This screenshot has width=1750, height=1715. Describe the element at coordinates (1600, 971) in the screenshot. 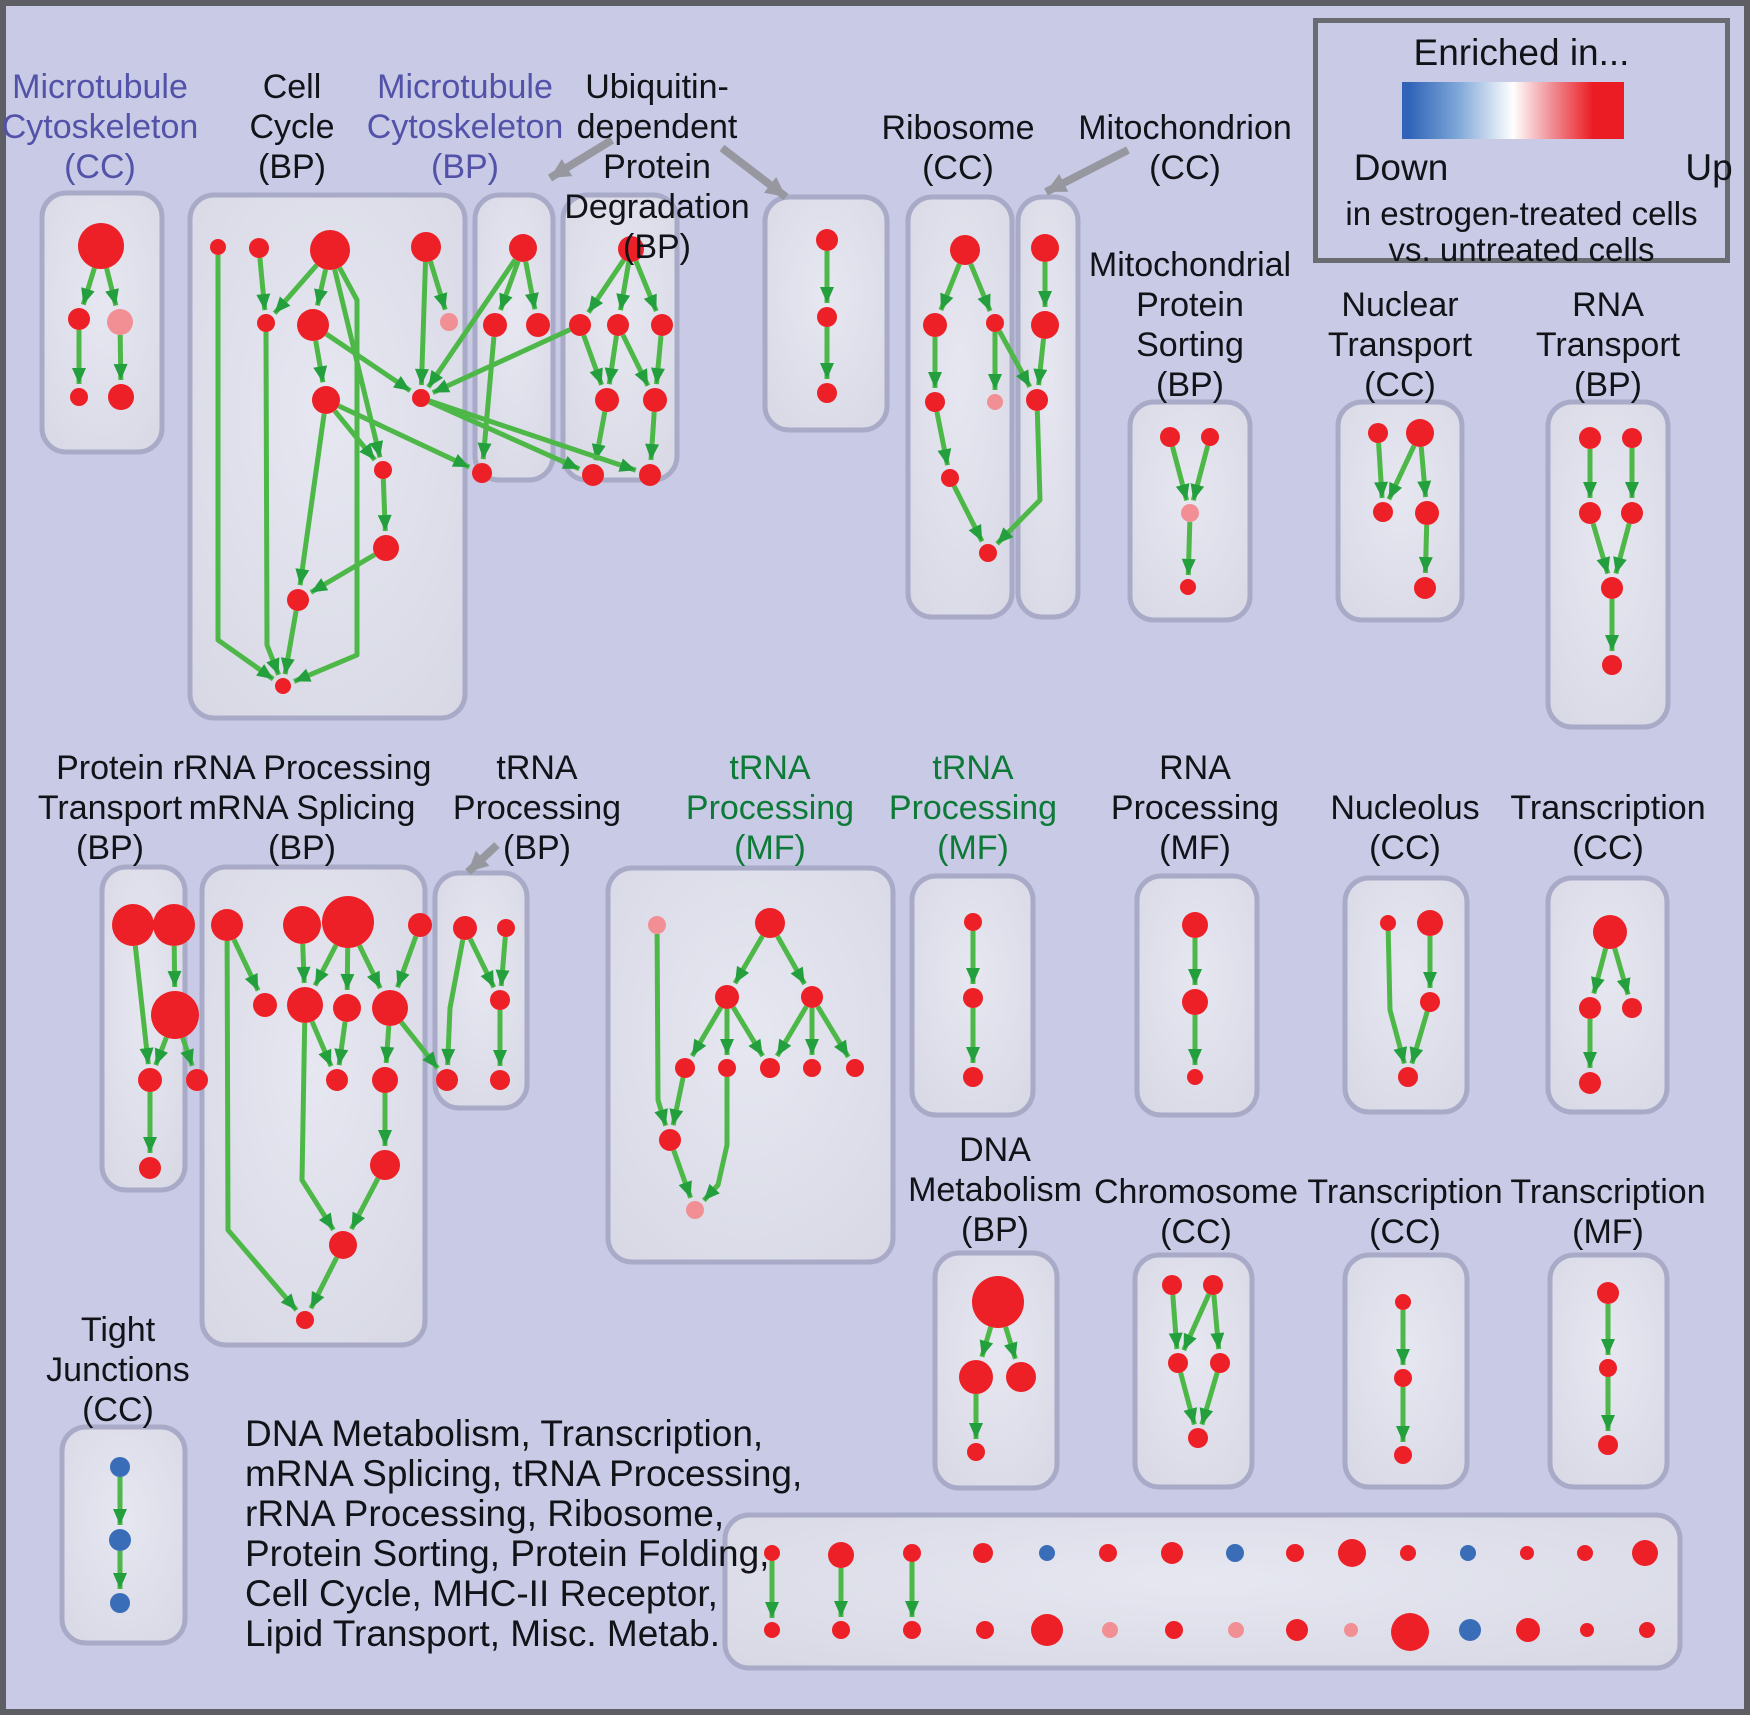

I see `edge-t1-t2` at that location.